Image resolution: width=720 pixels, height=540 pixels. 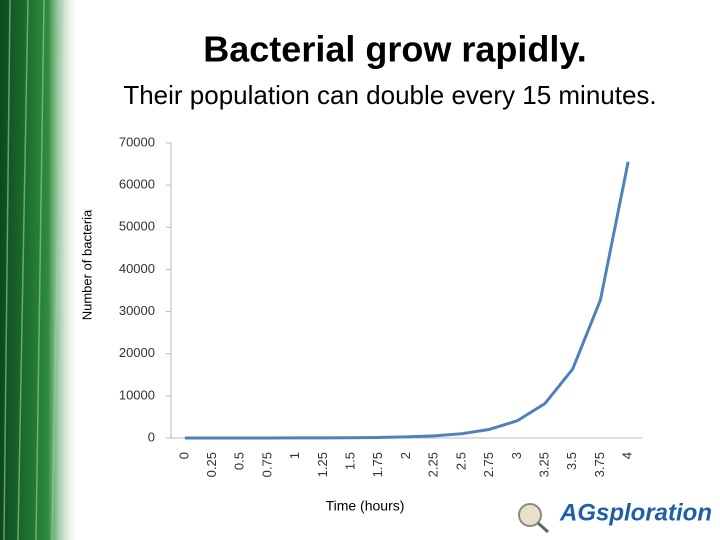 What do you see at coordinates (183, 455) in the screenshot?
I see `x-tick-label: 0` at bounding box center [183, 455].